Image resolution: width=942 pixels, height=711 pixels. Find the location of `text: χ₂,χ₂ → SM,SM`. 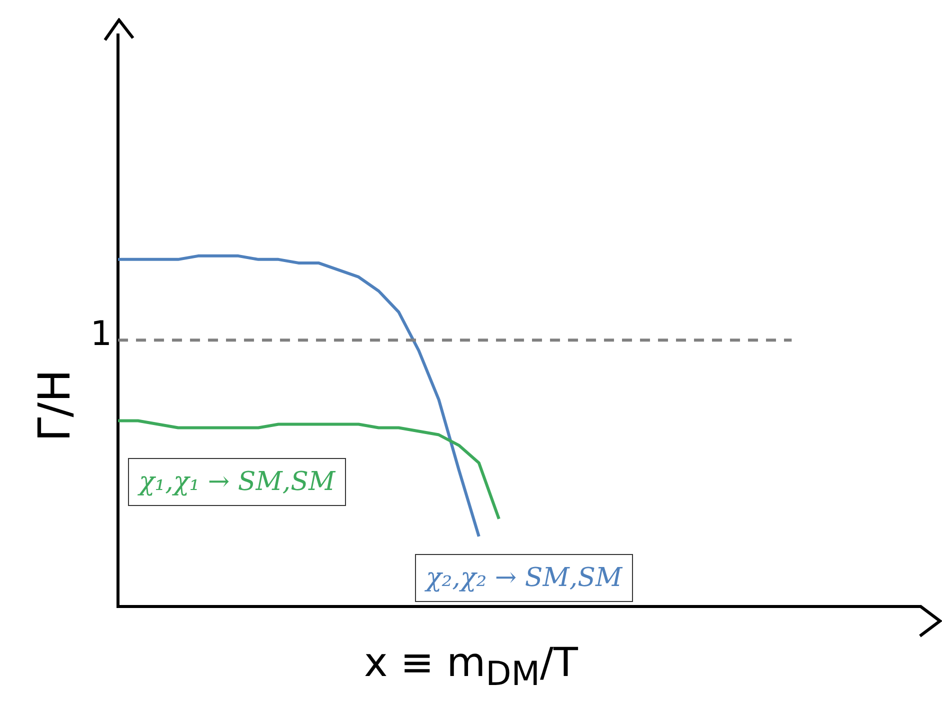

text: χ₂,χ₂ → SM,SM is located at coordinates (524, 578).